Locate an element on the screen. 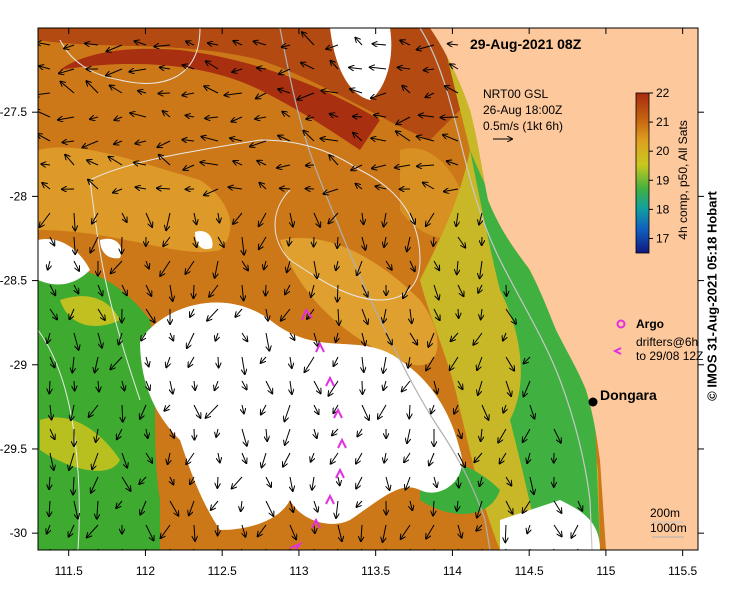 The image size is (739, 592). colorbar-tick-label: 17 is located at coordinates (663, 238).